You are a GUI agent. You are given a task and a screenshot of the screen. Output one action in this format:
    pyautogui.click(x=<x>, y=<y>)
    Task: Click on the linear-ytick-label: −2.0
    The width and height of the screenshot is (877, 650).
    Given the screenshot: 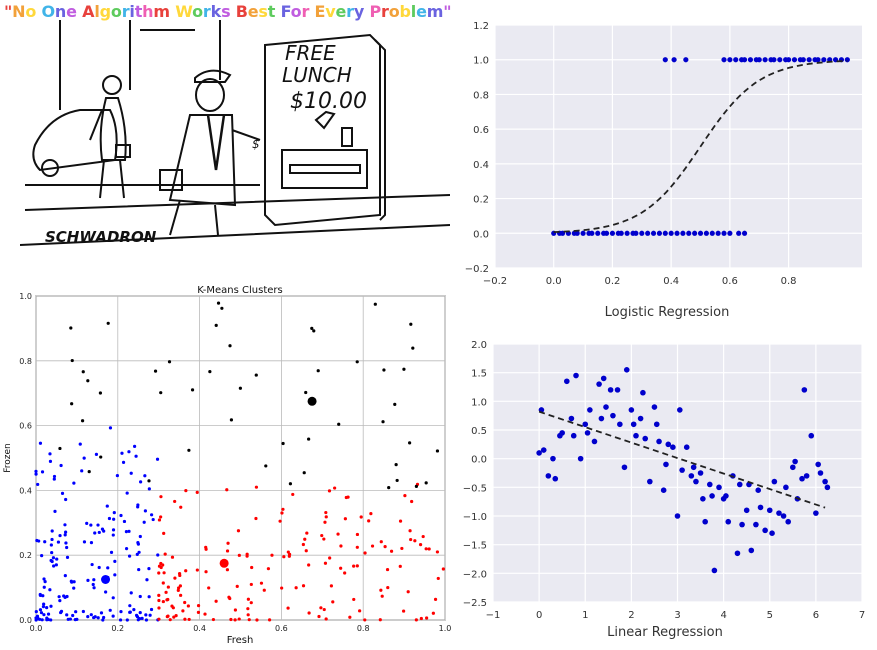 What is the action you would take?
    pyautogui.click(x=475, y=574)
    